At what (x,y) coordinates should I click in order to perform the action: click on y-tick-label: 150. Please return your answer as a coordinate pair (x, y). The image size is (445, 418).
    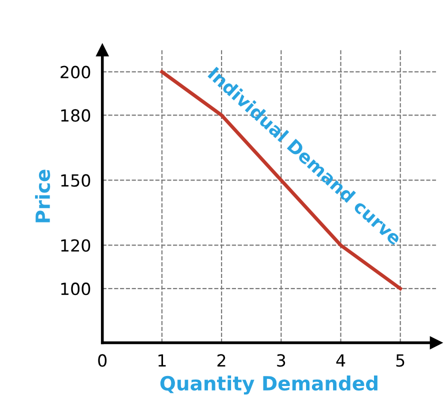
    Looking at the image, I should click on (75, 180).